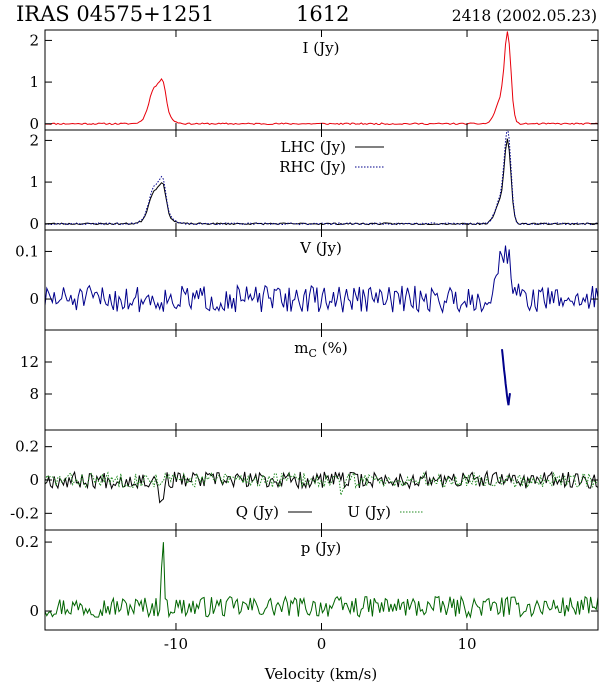 The height and width of the screenshot is (685, 600). What do you see at coordinates (369, 512) in the screenshot?
I see `legend-entry: U (Jy)` at bounding box center [369, 512].